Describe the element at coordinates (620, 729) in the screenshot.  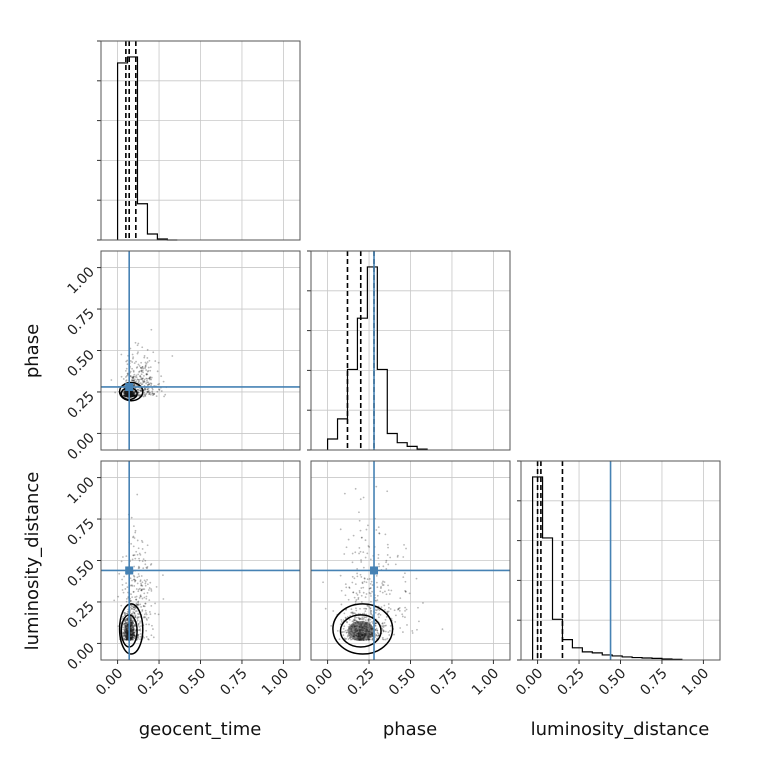
I see `x-axis-label-luminosity-distance: luminosity_distance` at that location.